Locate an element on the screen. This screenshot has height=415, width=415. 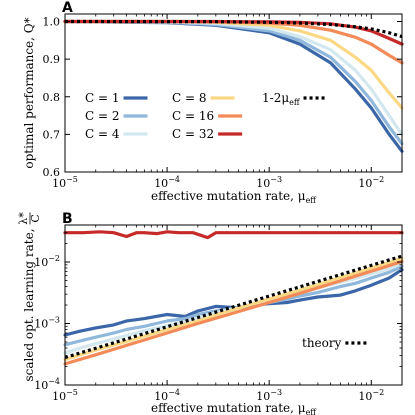
legend-label: 1-2μeff is located at coordinates (281, 99).